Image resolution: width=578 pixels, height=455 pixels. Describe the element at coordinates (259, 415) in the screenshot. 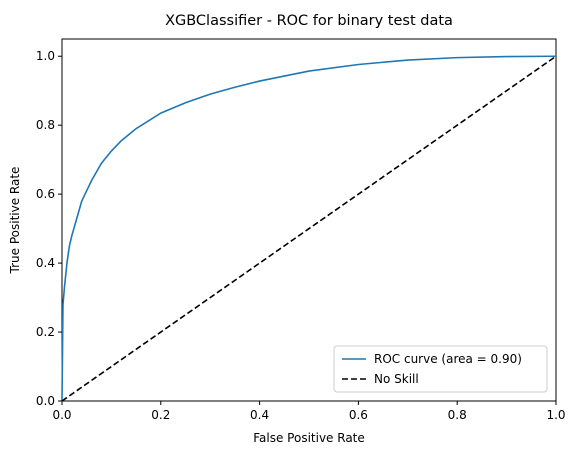

I see `x-tick-label: 0.4` at that location.